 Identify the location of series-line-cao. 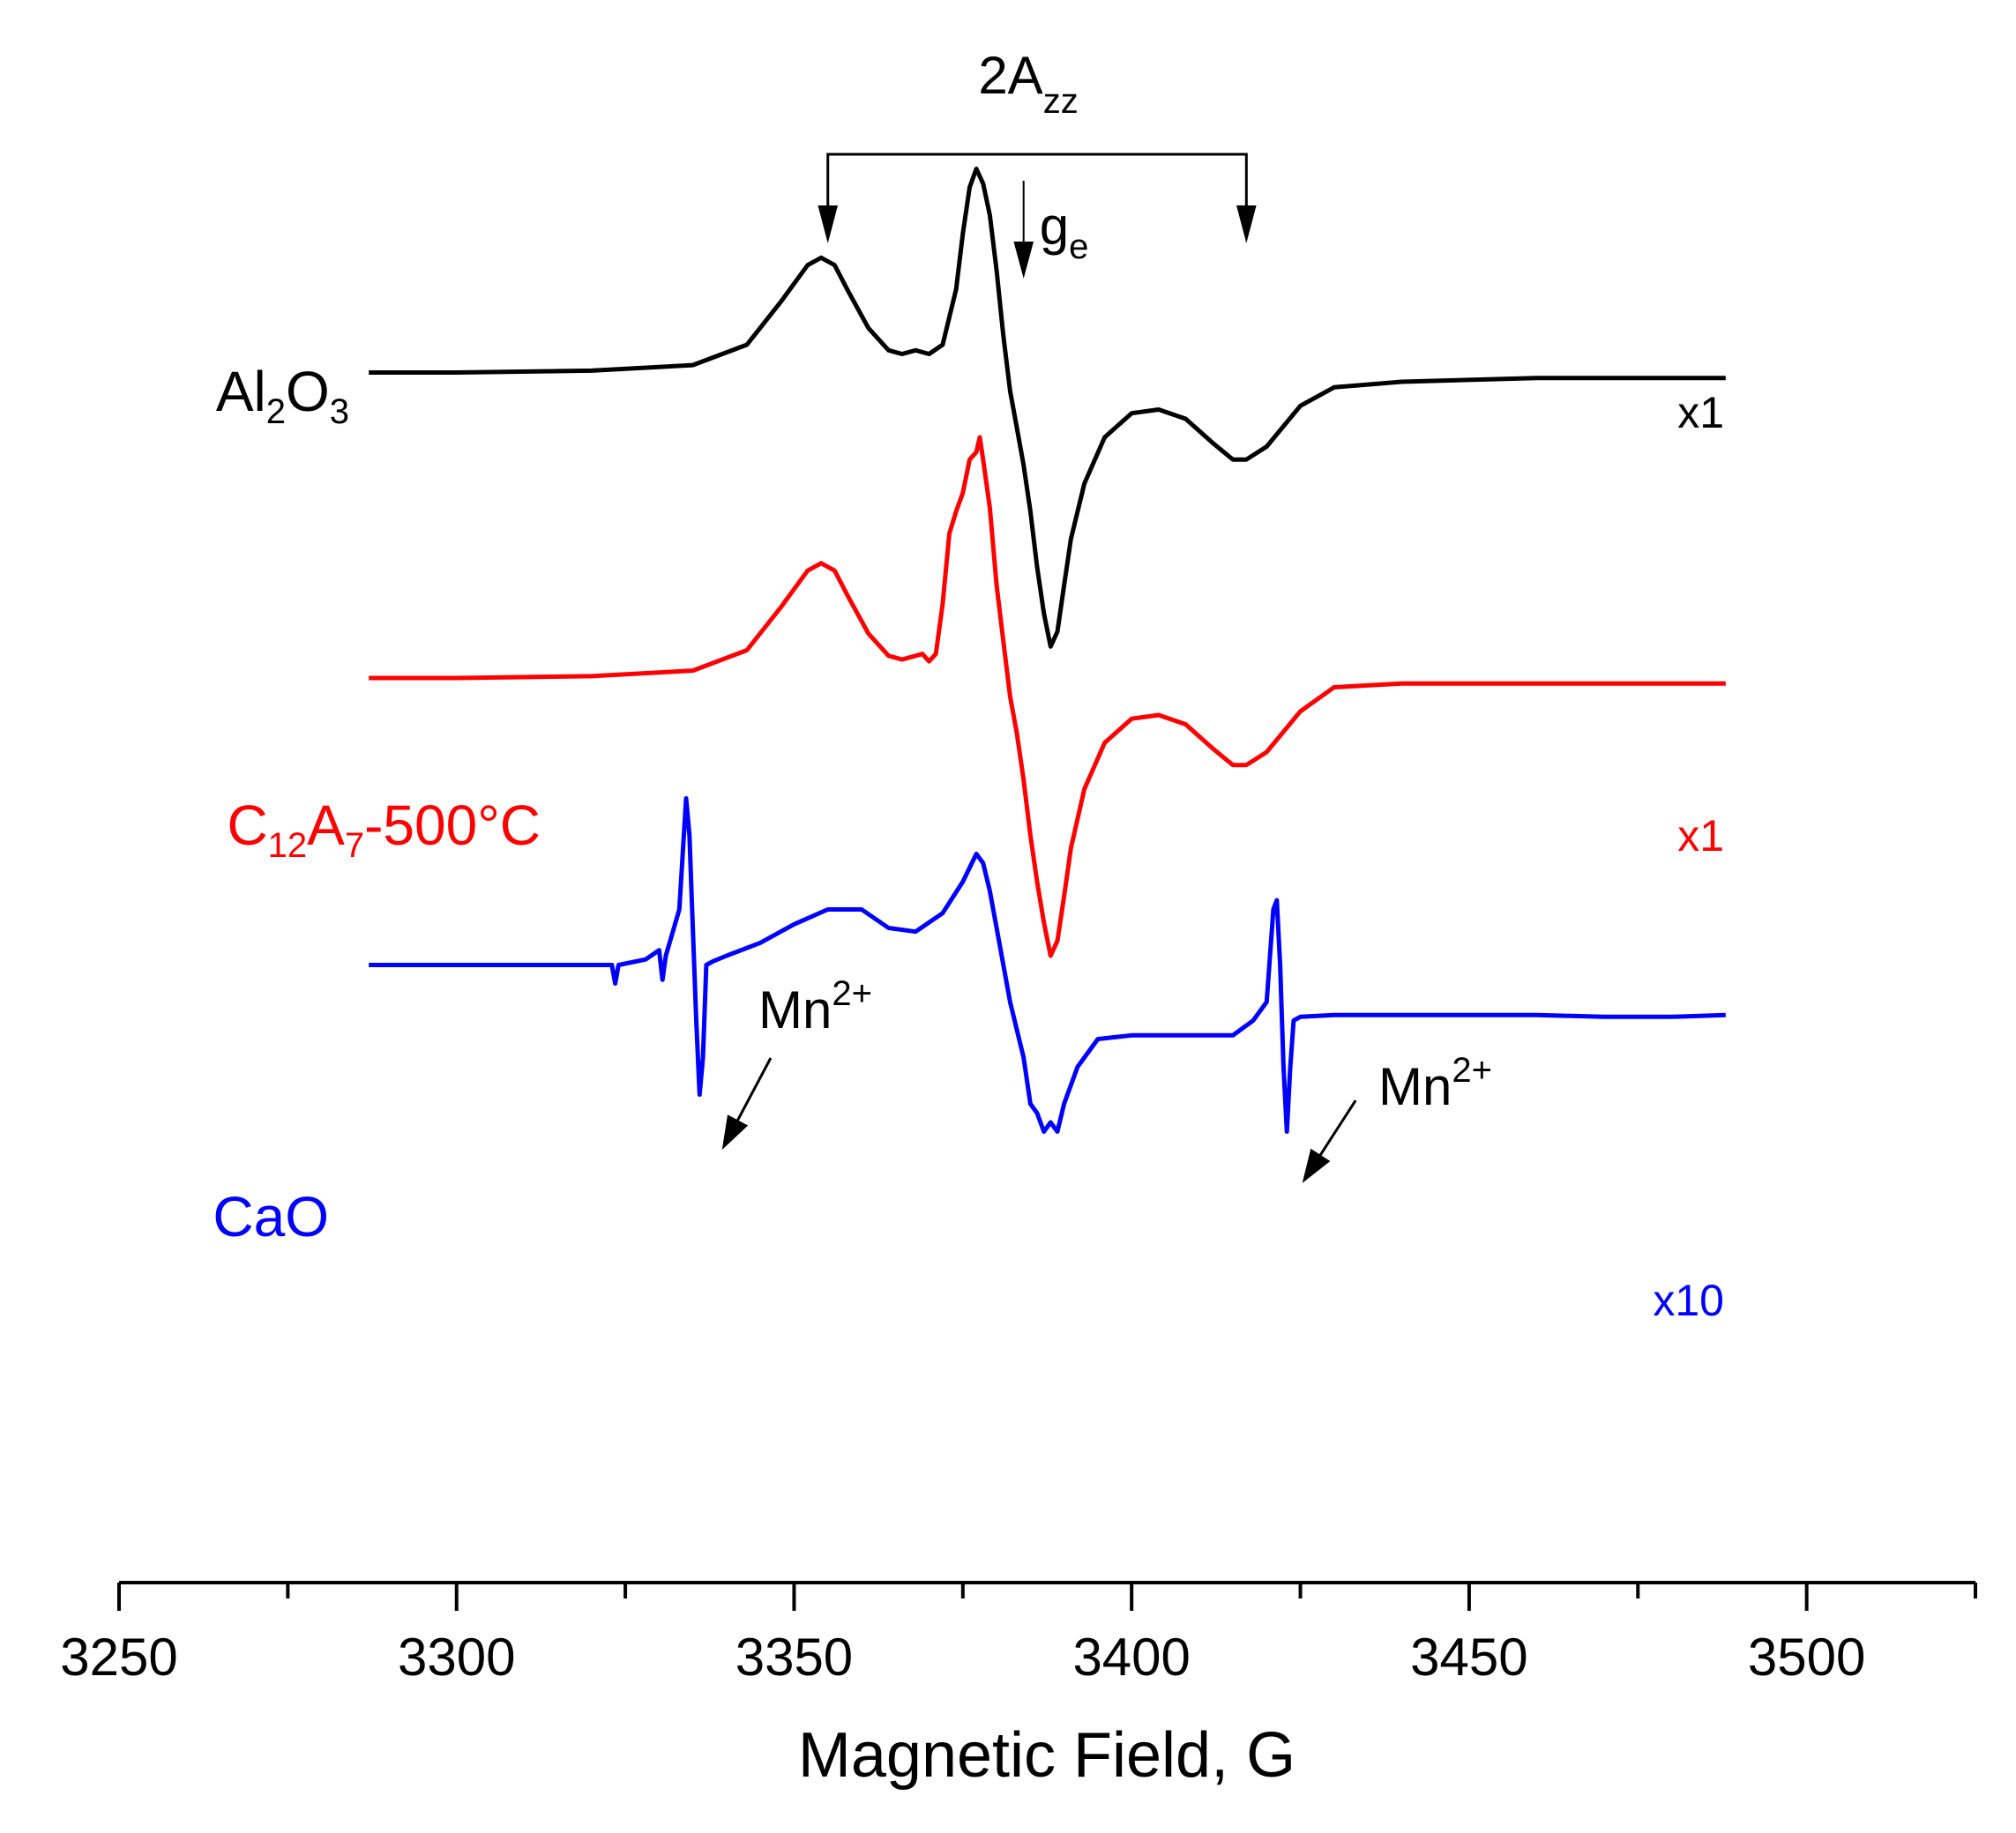
(1047, 965).